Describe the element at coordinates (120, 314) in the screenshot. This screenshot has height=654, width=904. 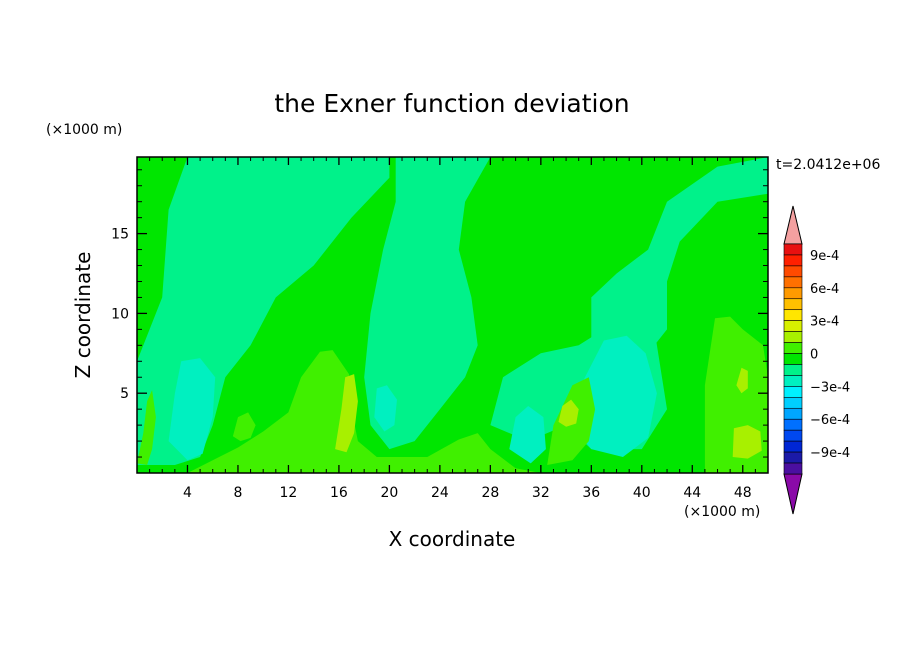
I see `y-tick-label: 10` at that location.